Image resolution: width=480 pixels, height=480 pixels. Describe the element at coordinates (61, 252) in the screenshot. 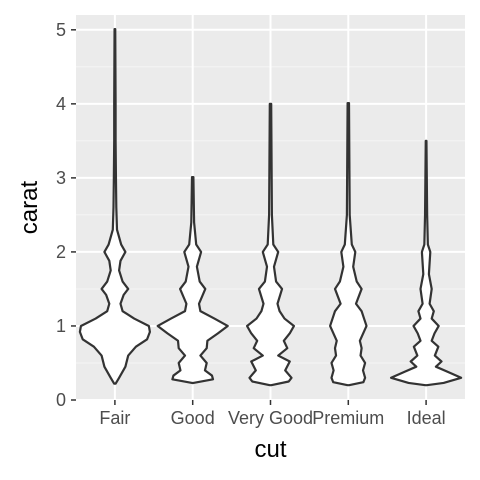

I see `y-tick-label: 2` at that location.